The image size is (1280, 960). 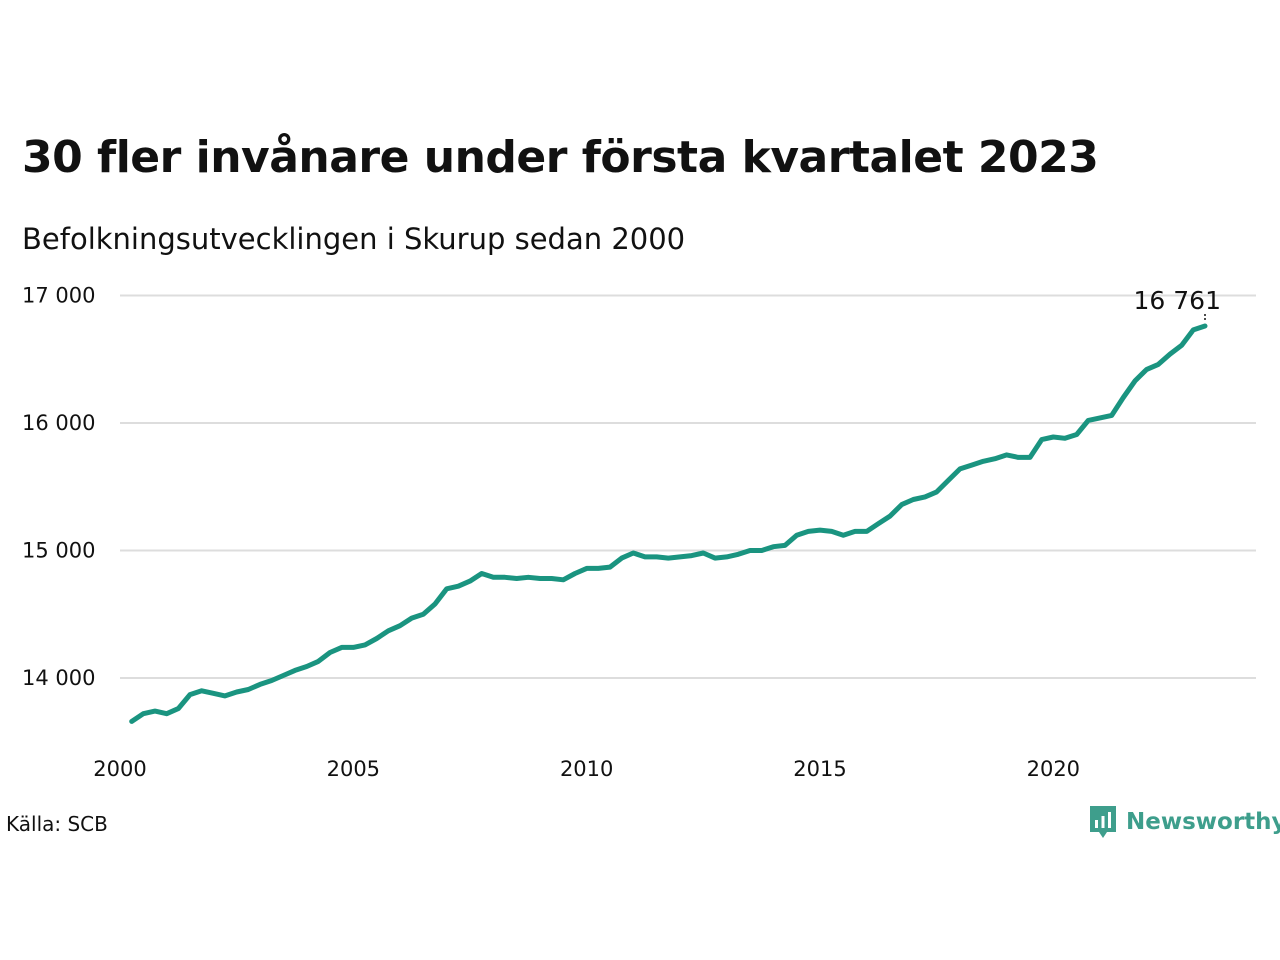 I want to click on x-tick-label: 2020, so click(x=1053, y=769).